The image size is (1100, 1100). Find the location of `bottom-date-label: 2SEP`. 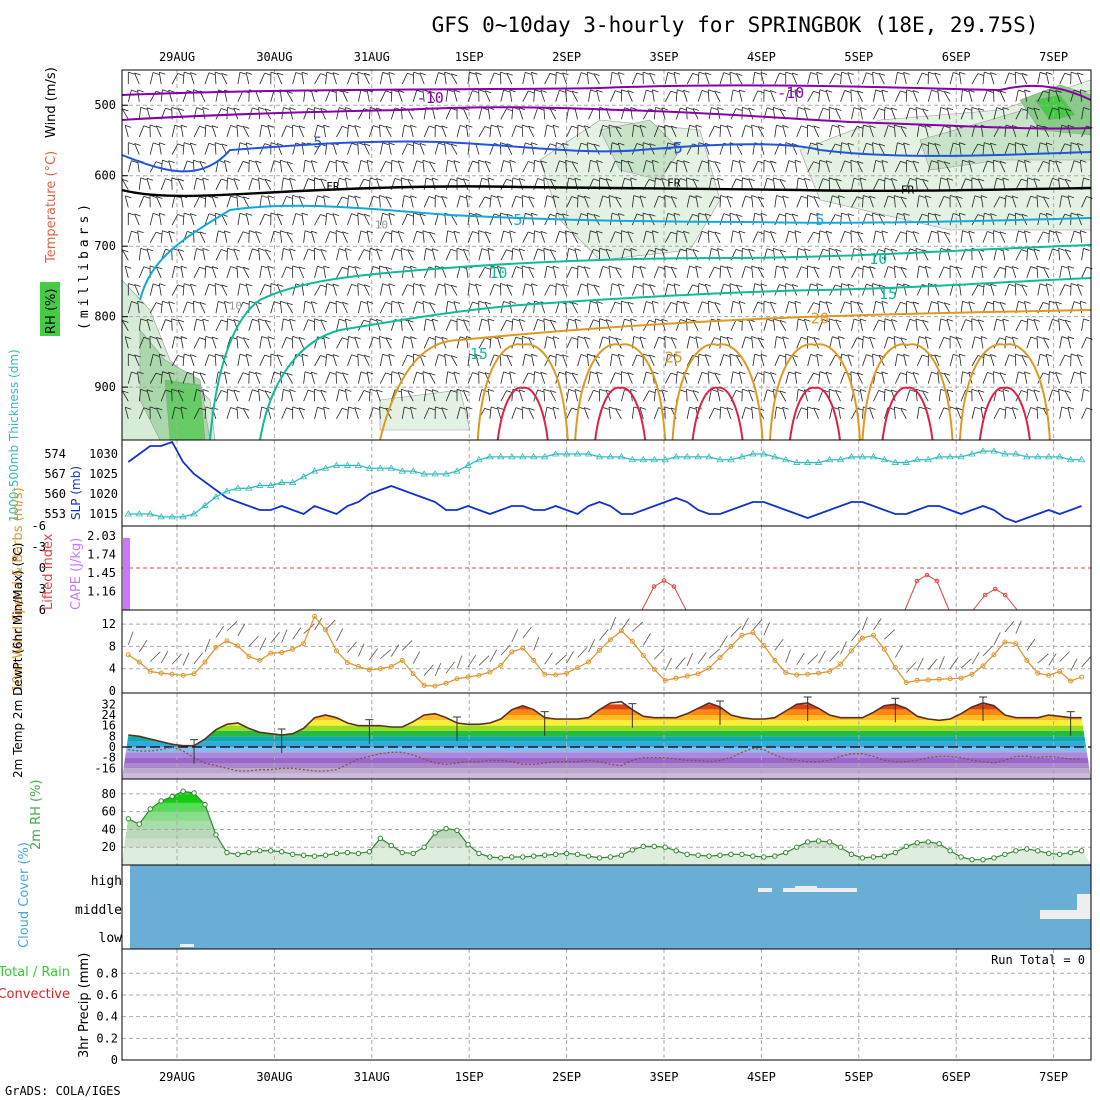

bottom-date-label: 2SEP is located at coordinates (566, 1077).